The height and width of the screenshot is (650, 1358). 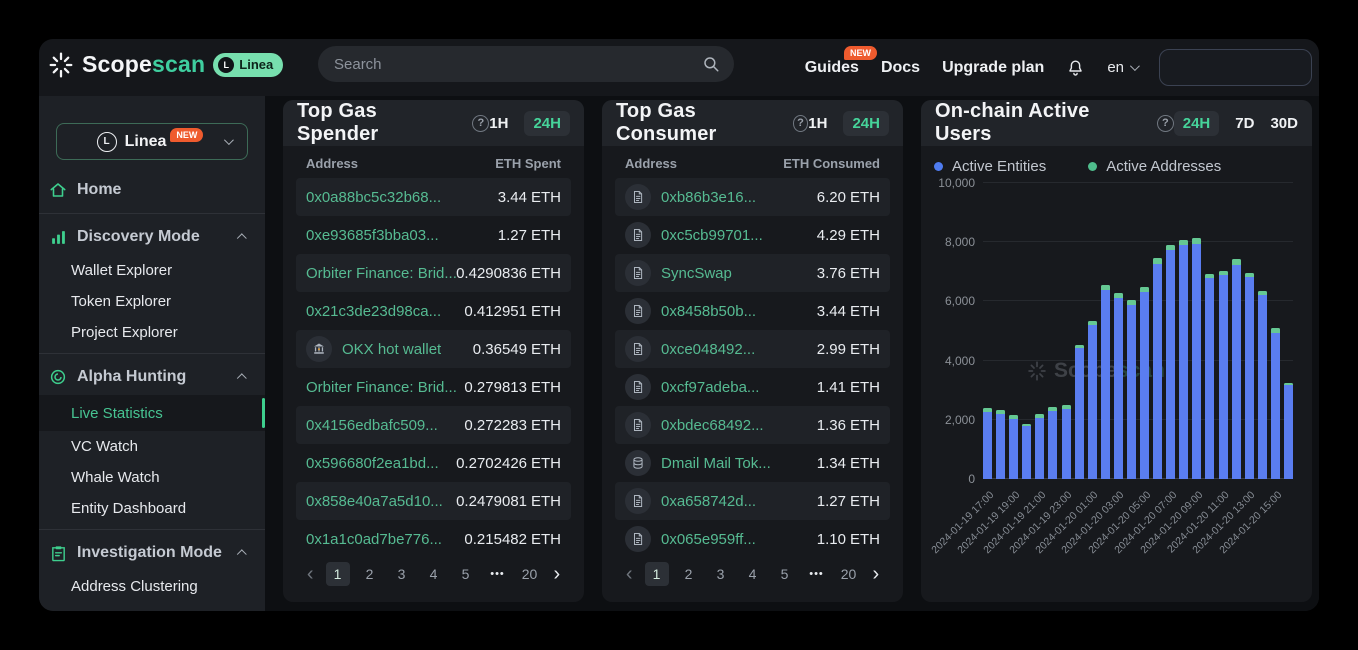 What do you see at coordinates (990, 166) in the screenshot?
I see `legend-active-entities: Active Entities` at bounding box center [990, 166].